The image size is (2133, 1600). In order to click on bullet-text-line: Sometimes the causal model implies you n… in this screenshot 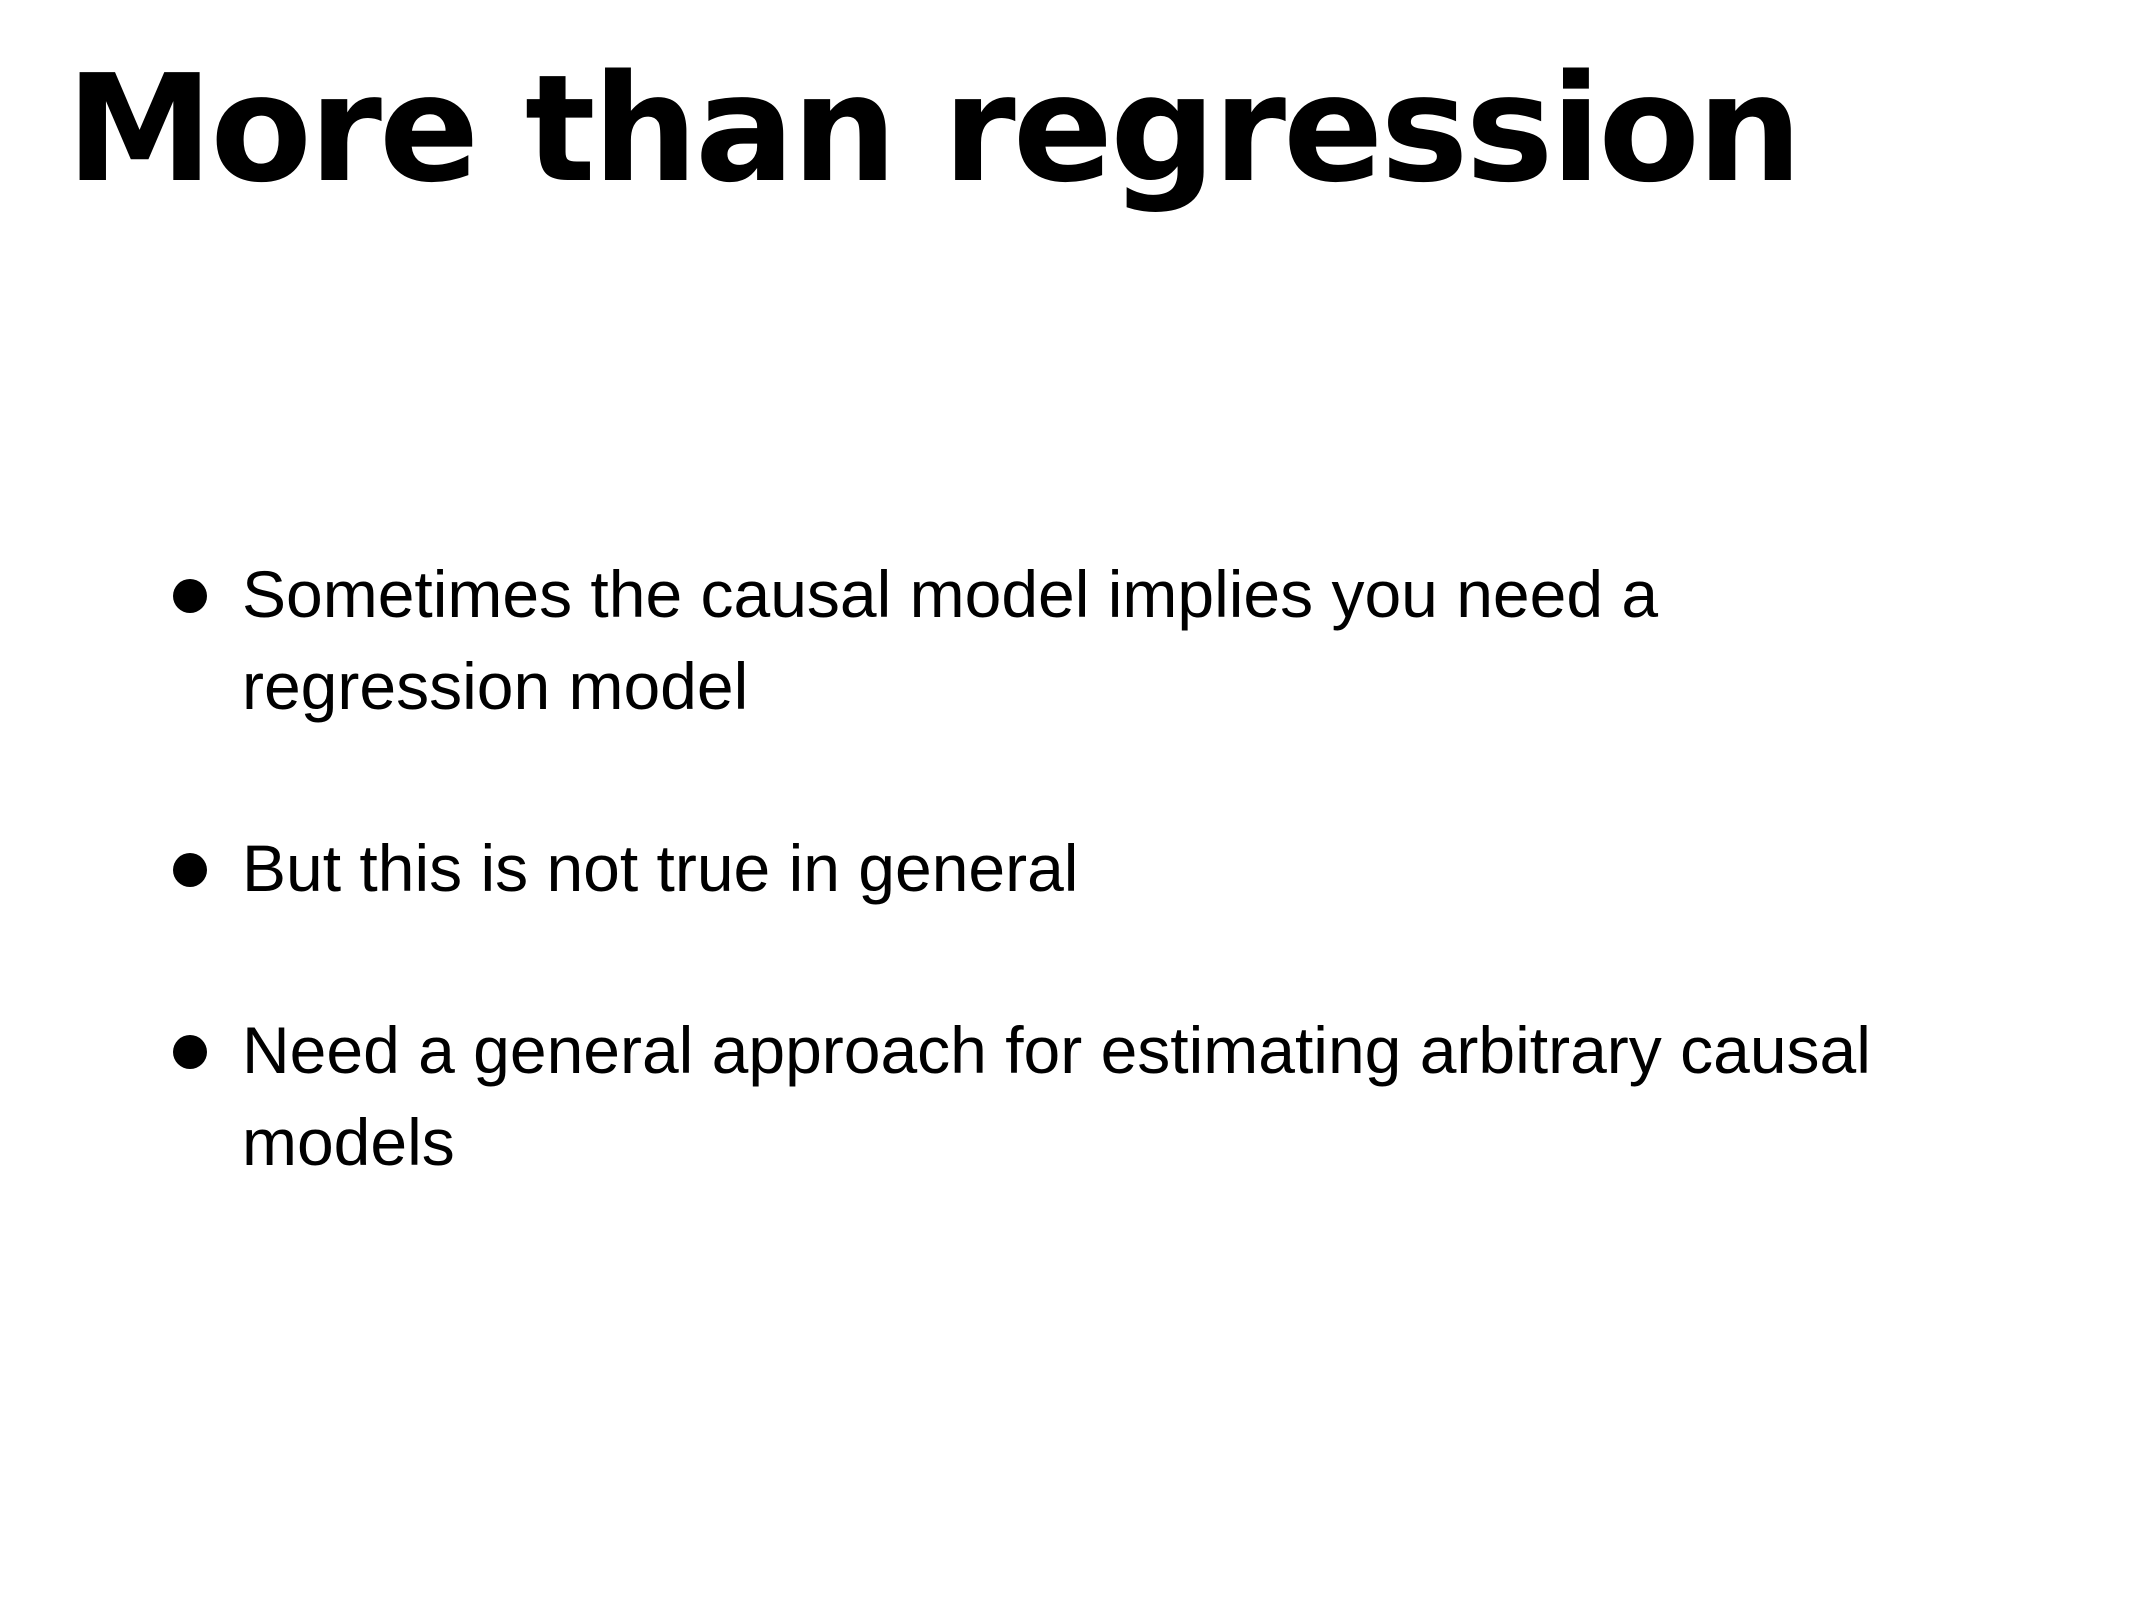, I will do `click(950, 594)`.